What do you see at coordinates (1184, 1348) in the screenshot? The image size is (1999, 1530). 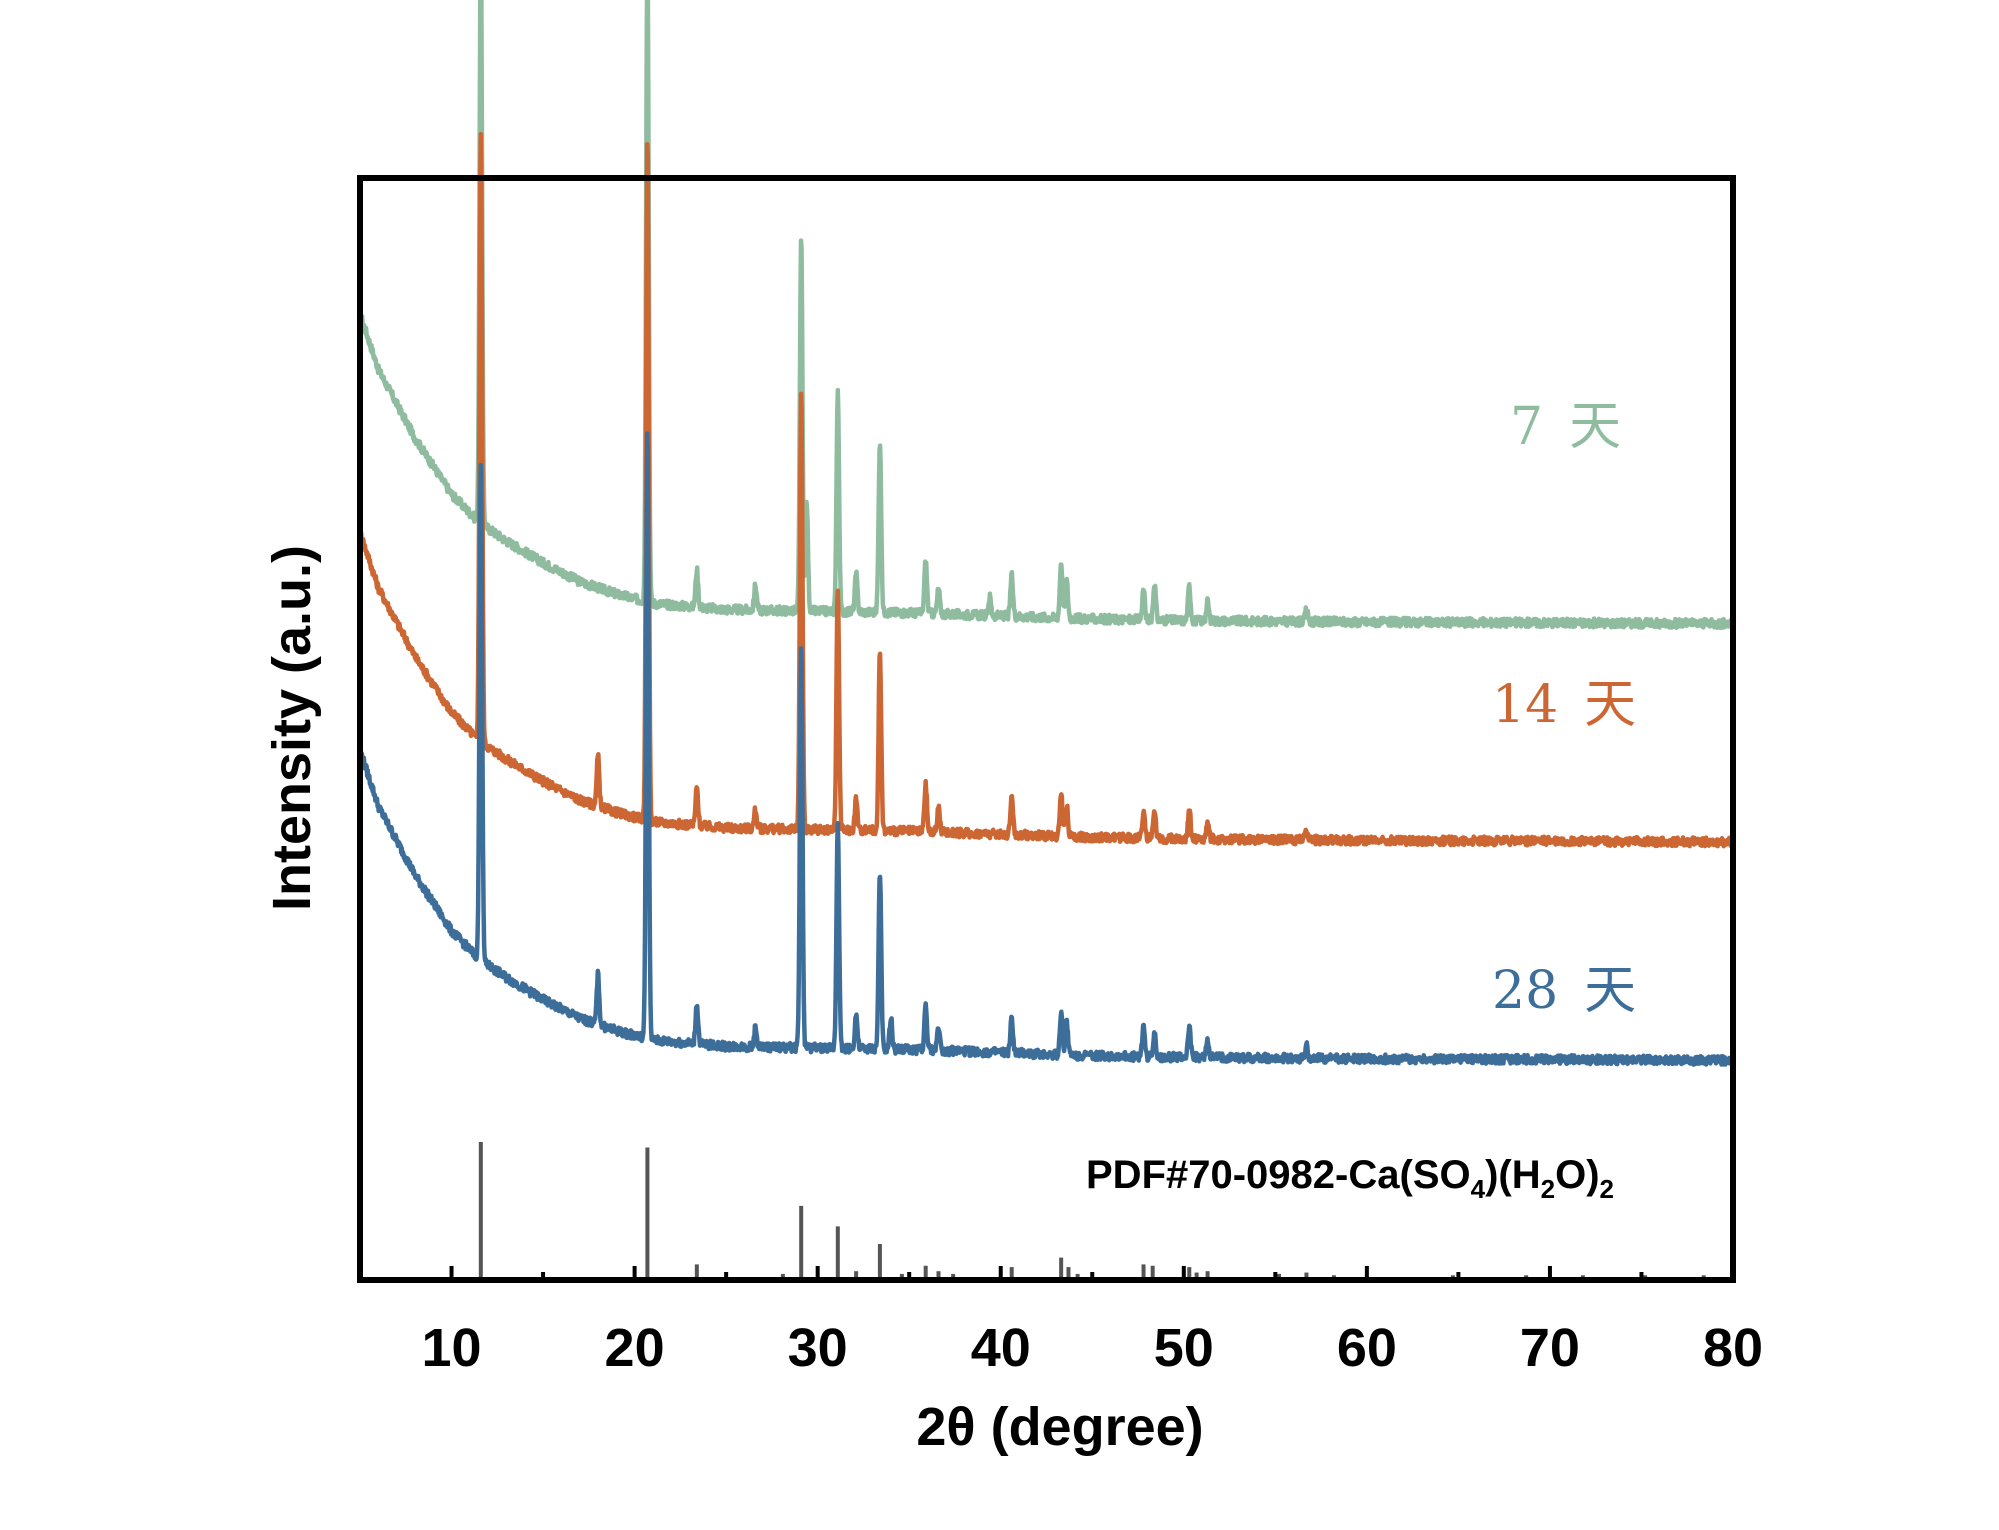 I see `x-tick-label: 50` at bounding box center [1184, 1348].